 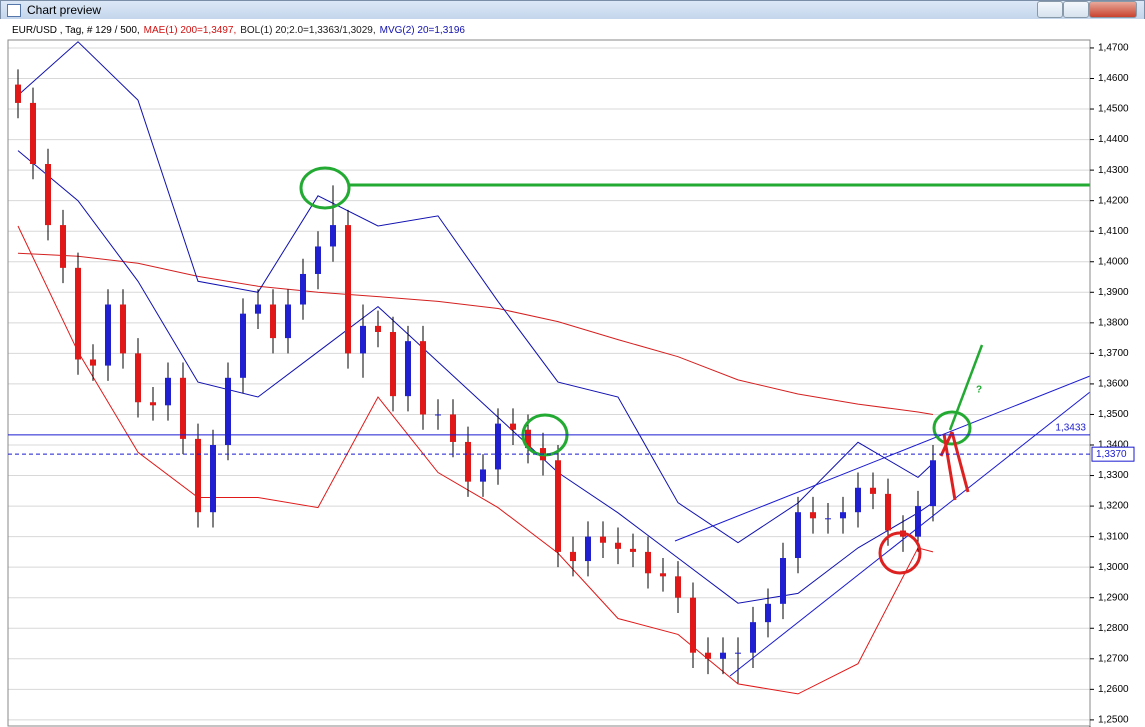 What do you see at coordinates (423, 30) in the screenshot?
I see `header-item: MVG(2) 20=1,3196` at bounding box center [423, 30].